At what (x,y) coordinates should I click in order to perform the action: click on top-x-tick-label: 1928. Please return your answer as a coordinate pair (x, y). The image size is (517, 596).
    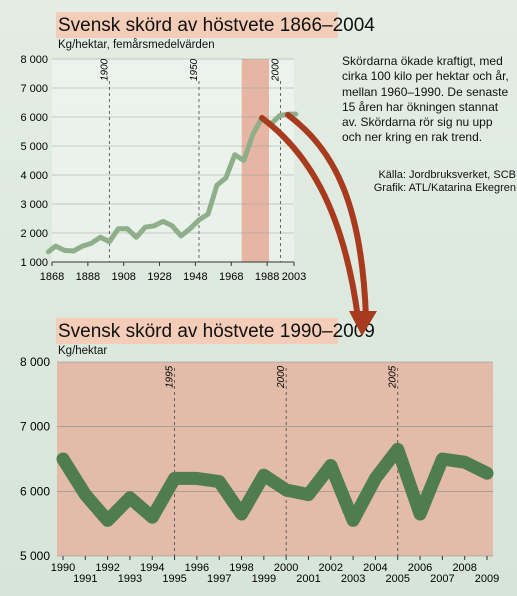
    Looking at the image, I should click on (159, 277).